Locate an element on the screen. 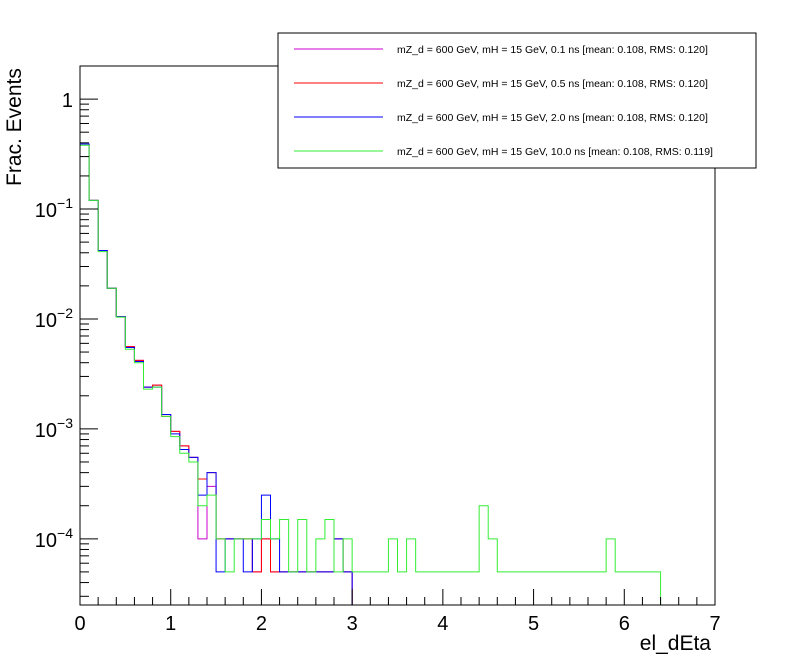 The width and height of the screenshot is (796, 672). x-tick-label: 2 is located at coordinates (261, 624).